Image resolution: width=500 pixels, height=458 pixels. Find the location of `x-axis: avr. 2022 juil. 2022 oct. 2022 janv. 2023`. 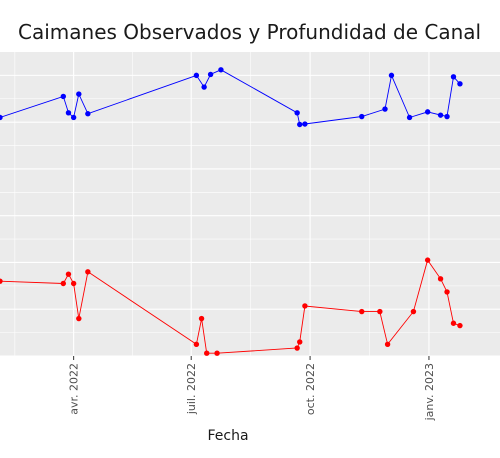

x-axis: avr. 2022 juil. 2022 oct. 2022 janv. 2023 is located at coordinates (252, 388).